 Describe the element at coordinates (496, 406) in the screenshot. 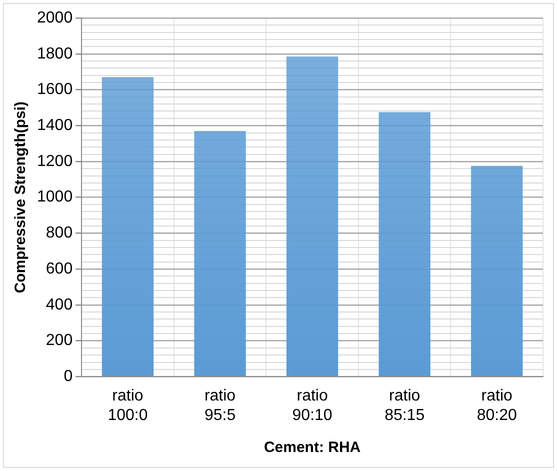

I see `x-tick-label: ratio 80:20` at that location.